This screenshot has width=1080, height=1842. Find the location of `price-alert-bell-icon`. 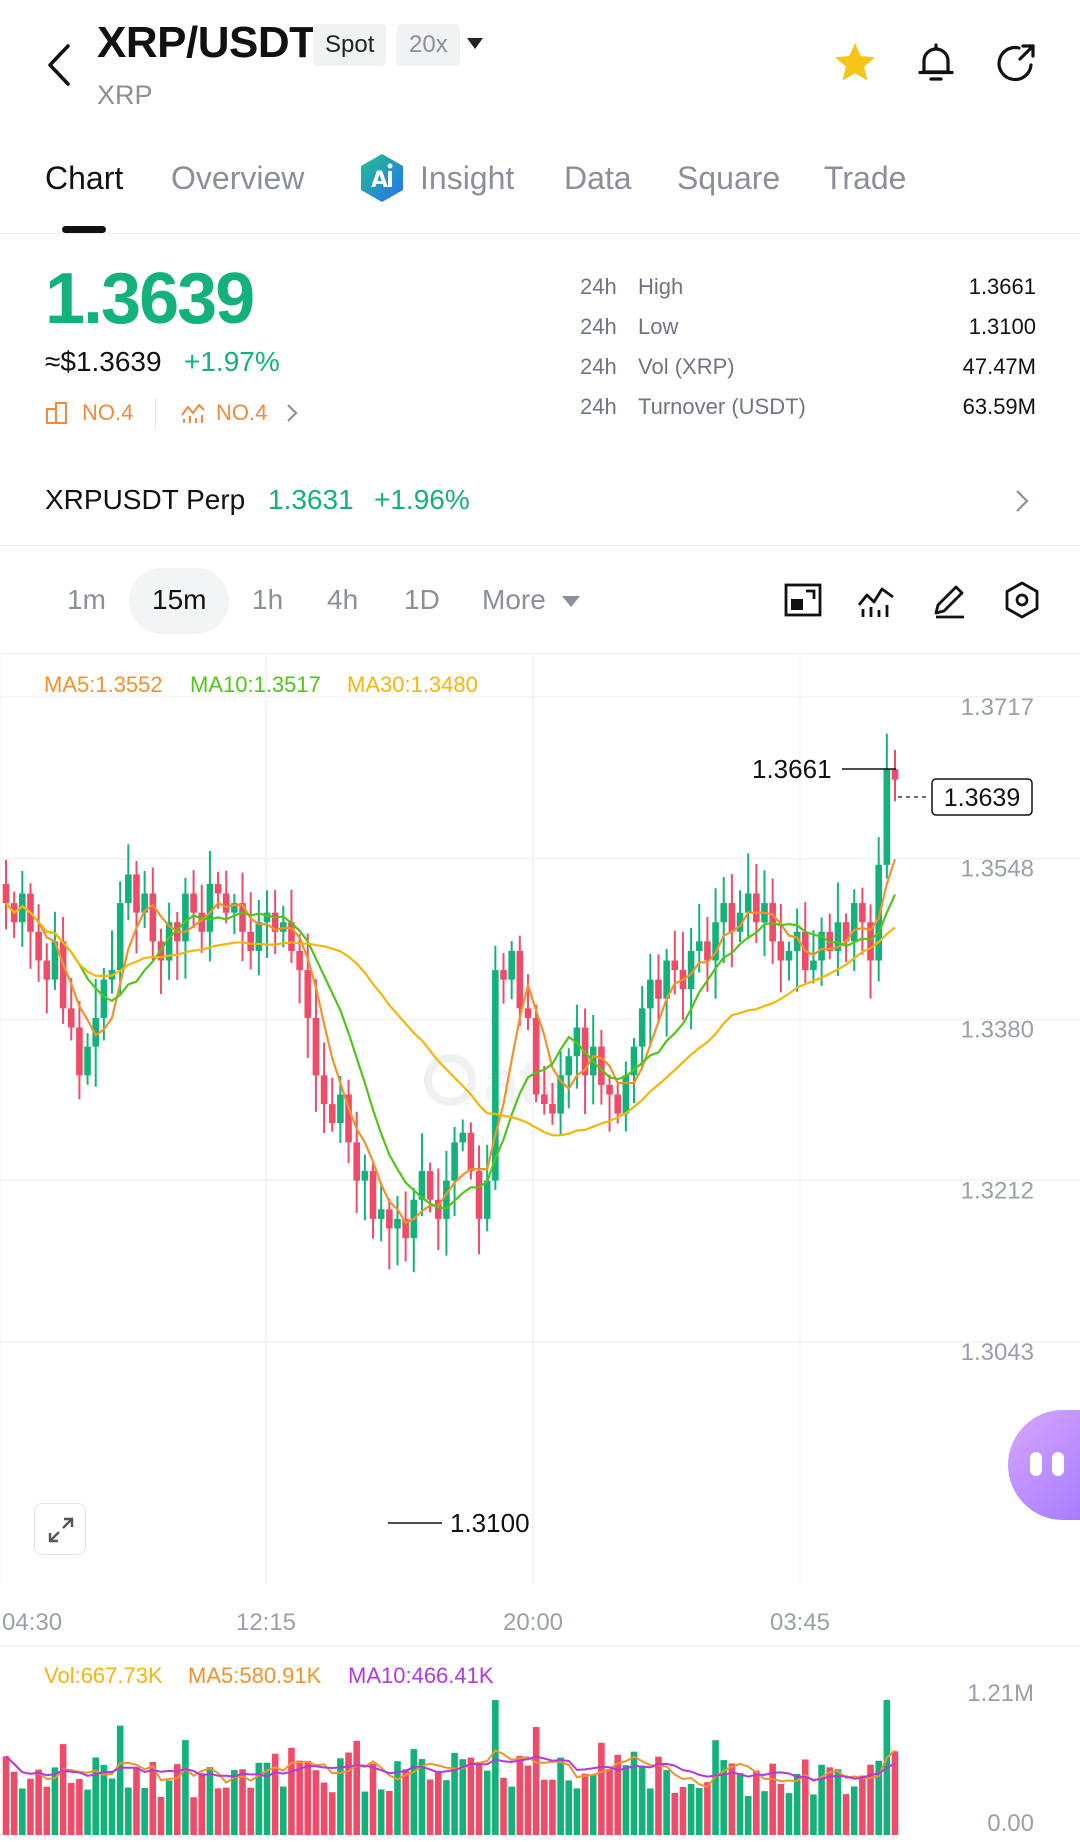

price-alert-bell-icon is located at coordinates (936, 63).